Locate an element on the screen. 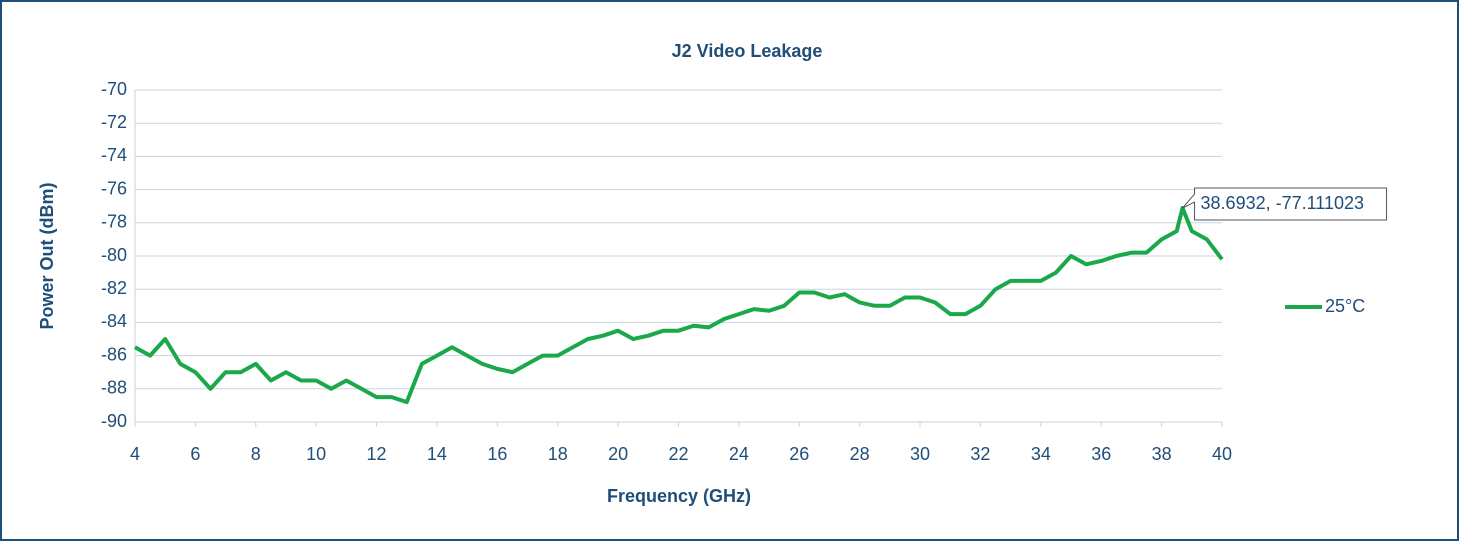  x-tick-label: 32 is located at coordinates (980, 454).